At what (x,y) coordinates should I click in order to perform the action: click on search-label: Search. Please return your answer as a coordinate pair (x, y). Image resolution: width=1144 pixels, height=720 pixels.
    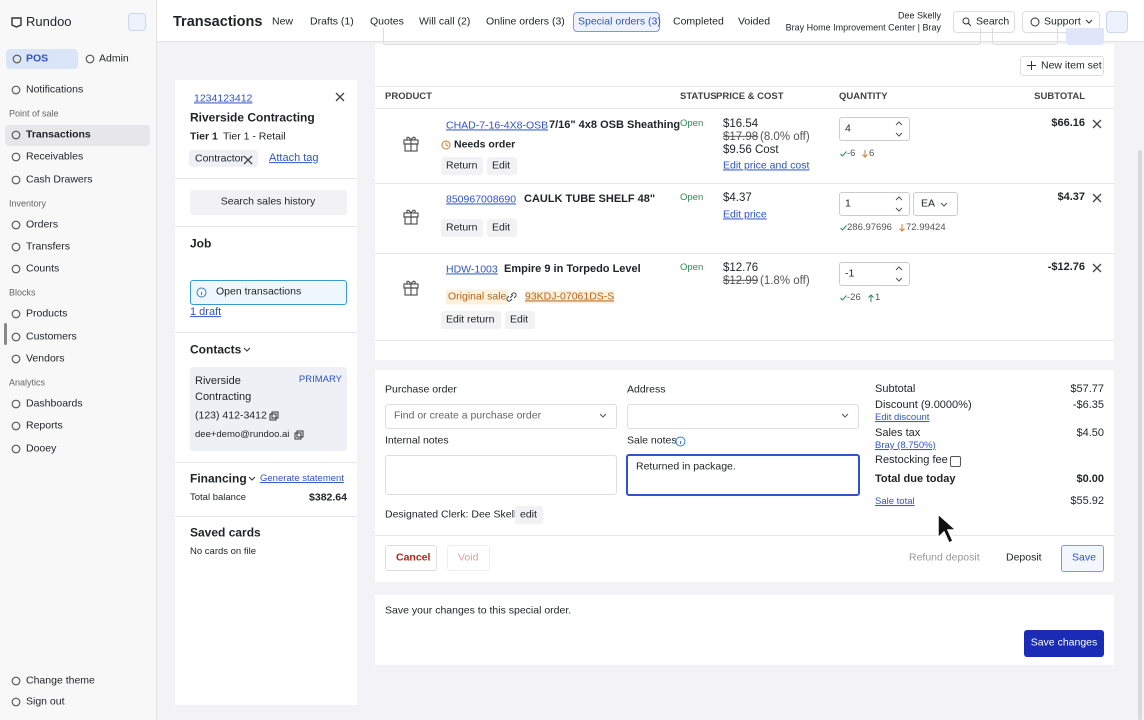
    Looking at the image, I should click on (993, 21).